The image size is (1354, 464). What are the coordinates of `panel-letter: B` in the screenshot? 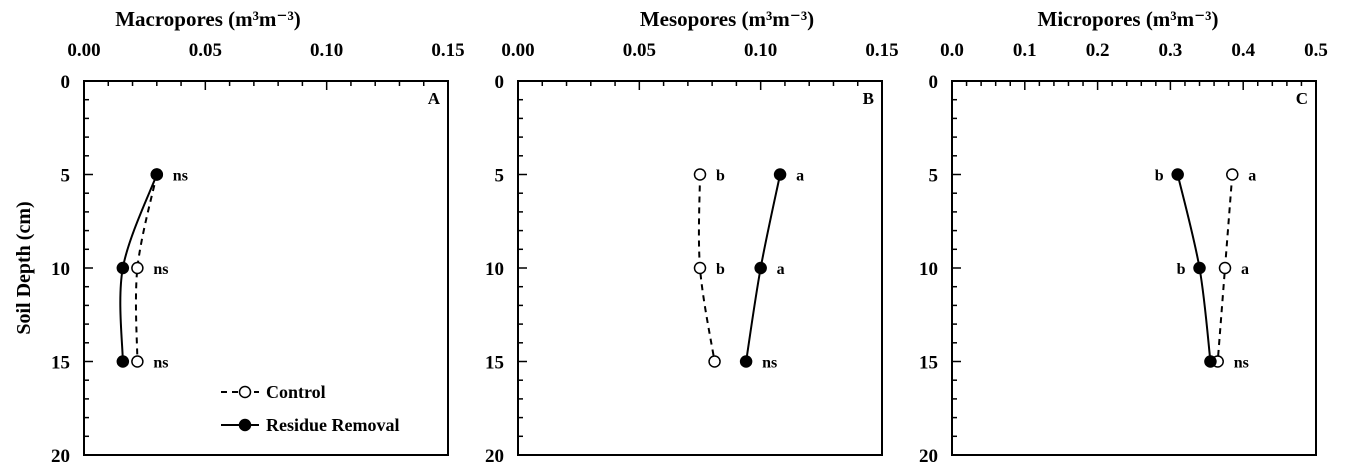 It's located at (868, 98).